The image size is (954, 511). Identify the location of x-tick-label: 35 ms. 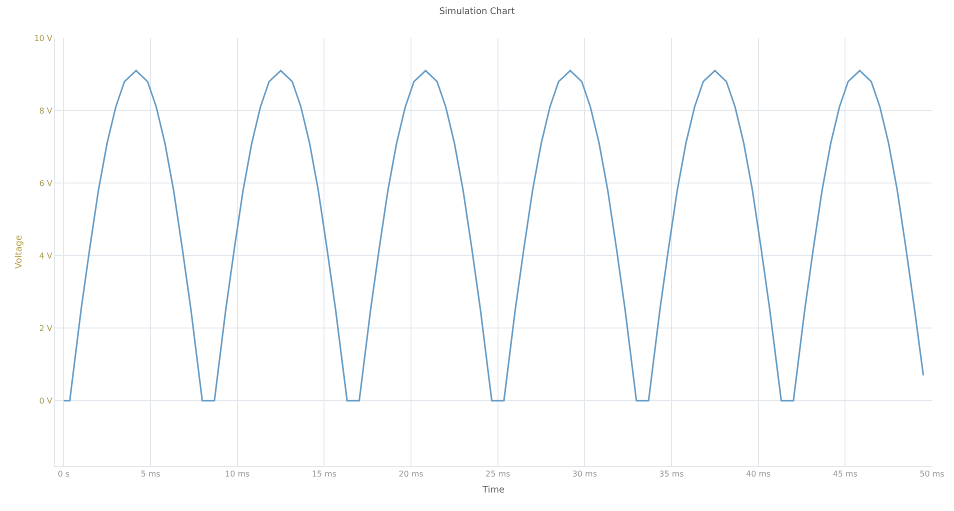
(671, 474).